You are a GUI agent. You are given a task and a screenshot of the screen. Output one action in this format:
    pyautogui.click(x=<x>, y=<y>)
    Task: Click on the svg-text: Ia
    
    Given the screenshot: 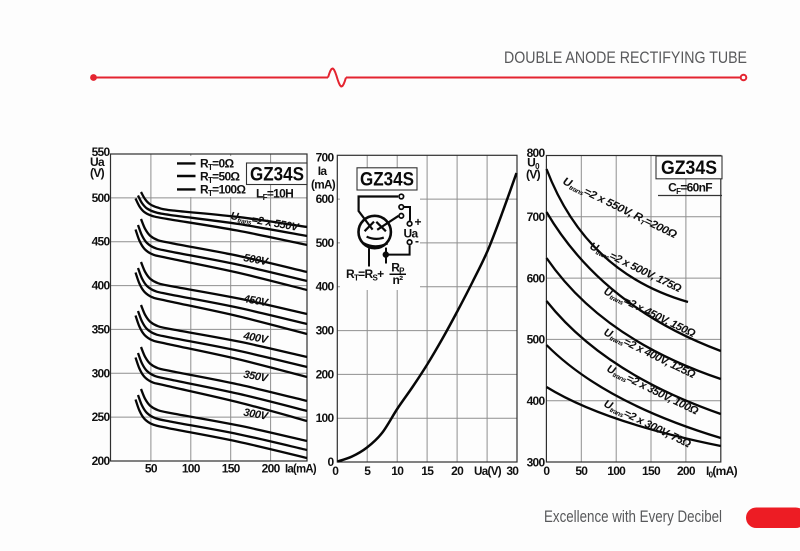 What is the action you would take?
    pyautogui.click(x=323, y=171)
    